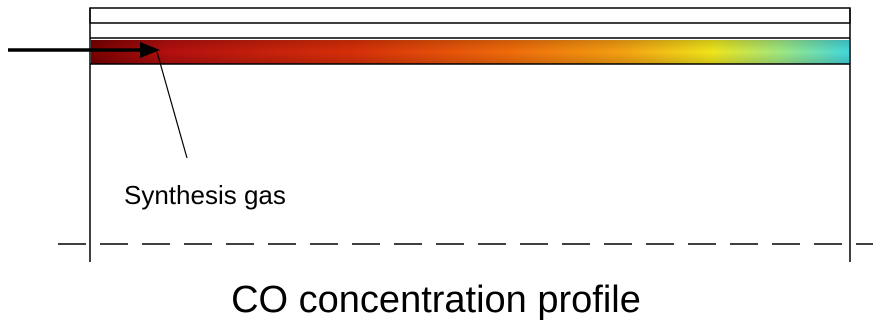 The height and width of the screenshot is (324, 873). Describe the element at coordinates (470, 15) in the screenshot. I see `outer-wall` at that location.